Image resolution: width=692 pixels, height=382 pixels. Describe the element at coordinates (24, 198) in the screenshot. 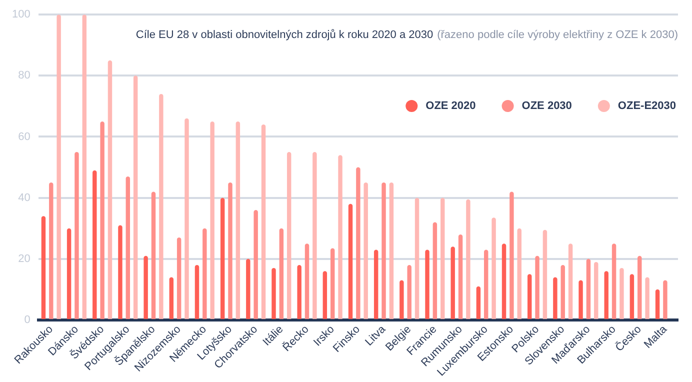

I see `y-tick-label: 40` at that location.